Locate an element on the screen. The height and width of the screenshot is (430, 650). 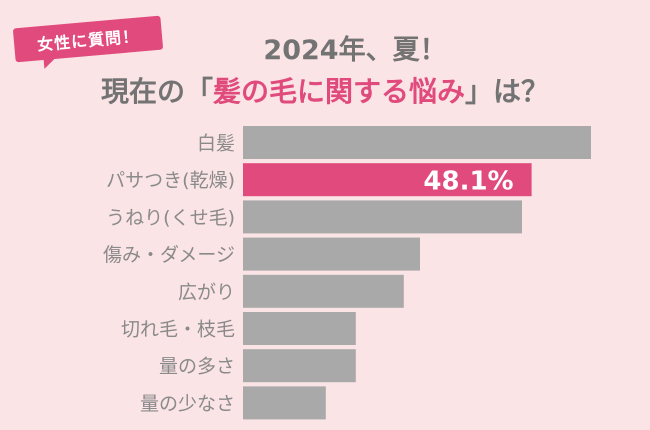
title-suffix: 」は？ is located at coordinates (507, 91).